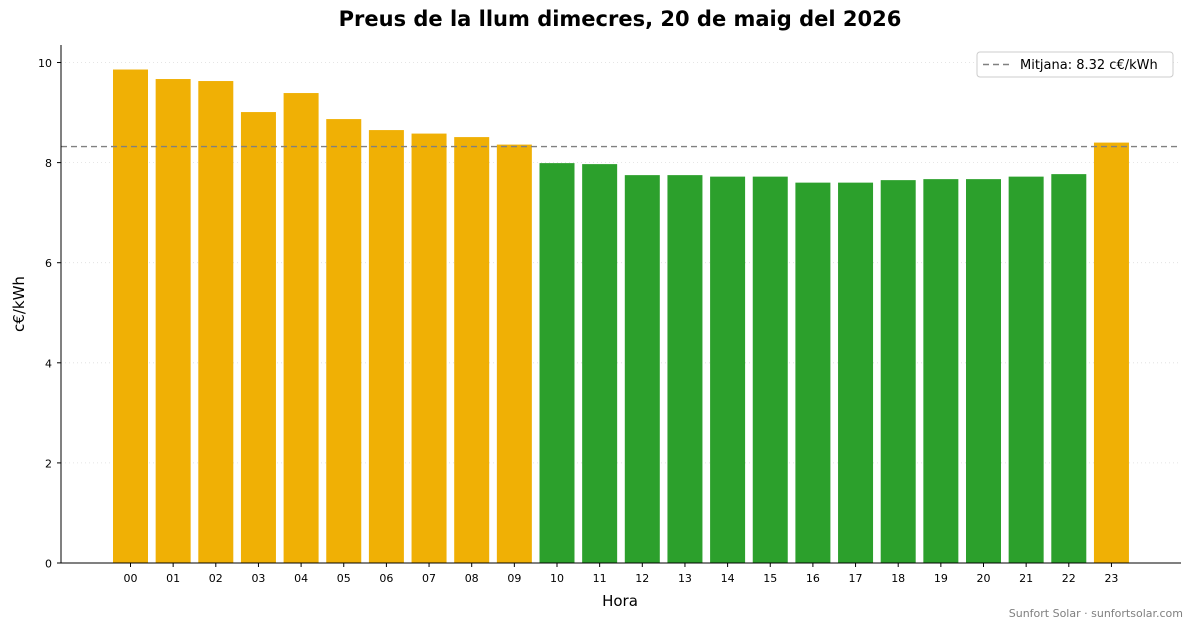 The height and width of the screenshot is (628, 1193). I want to click on x-tick-label: 07, so click(429, 578).